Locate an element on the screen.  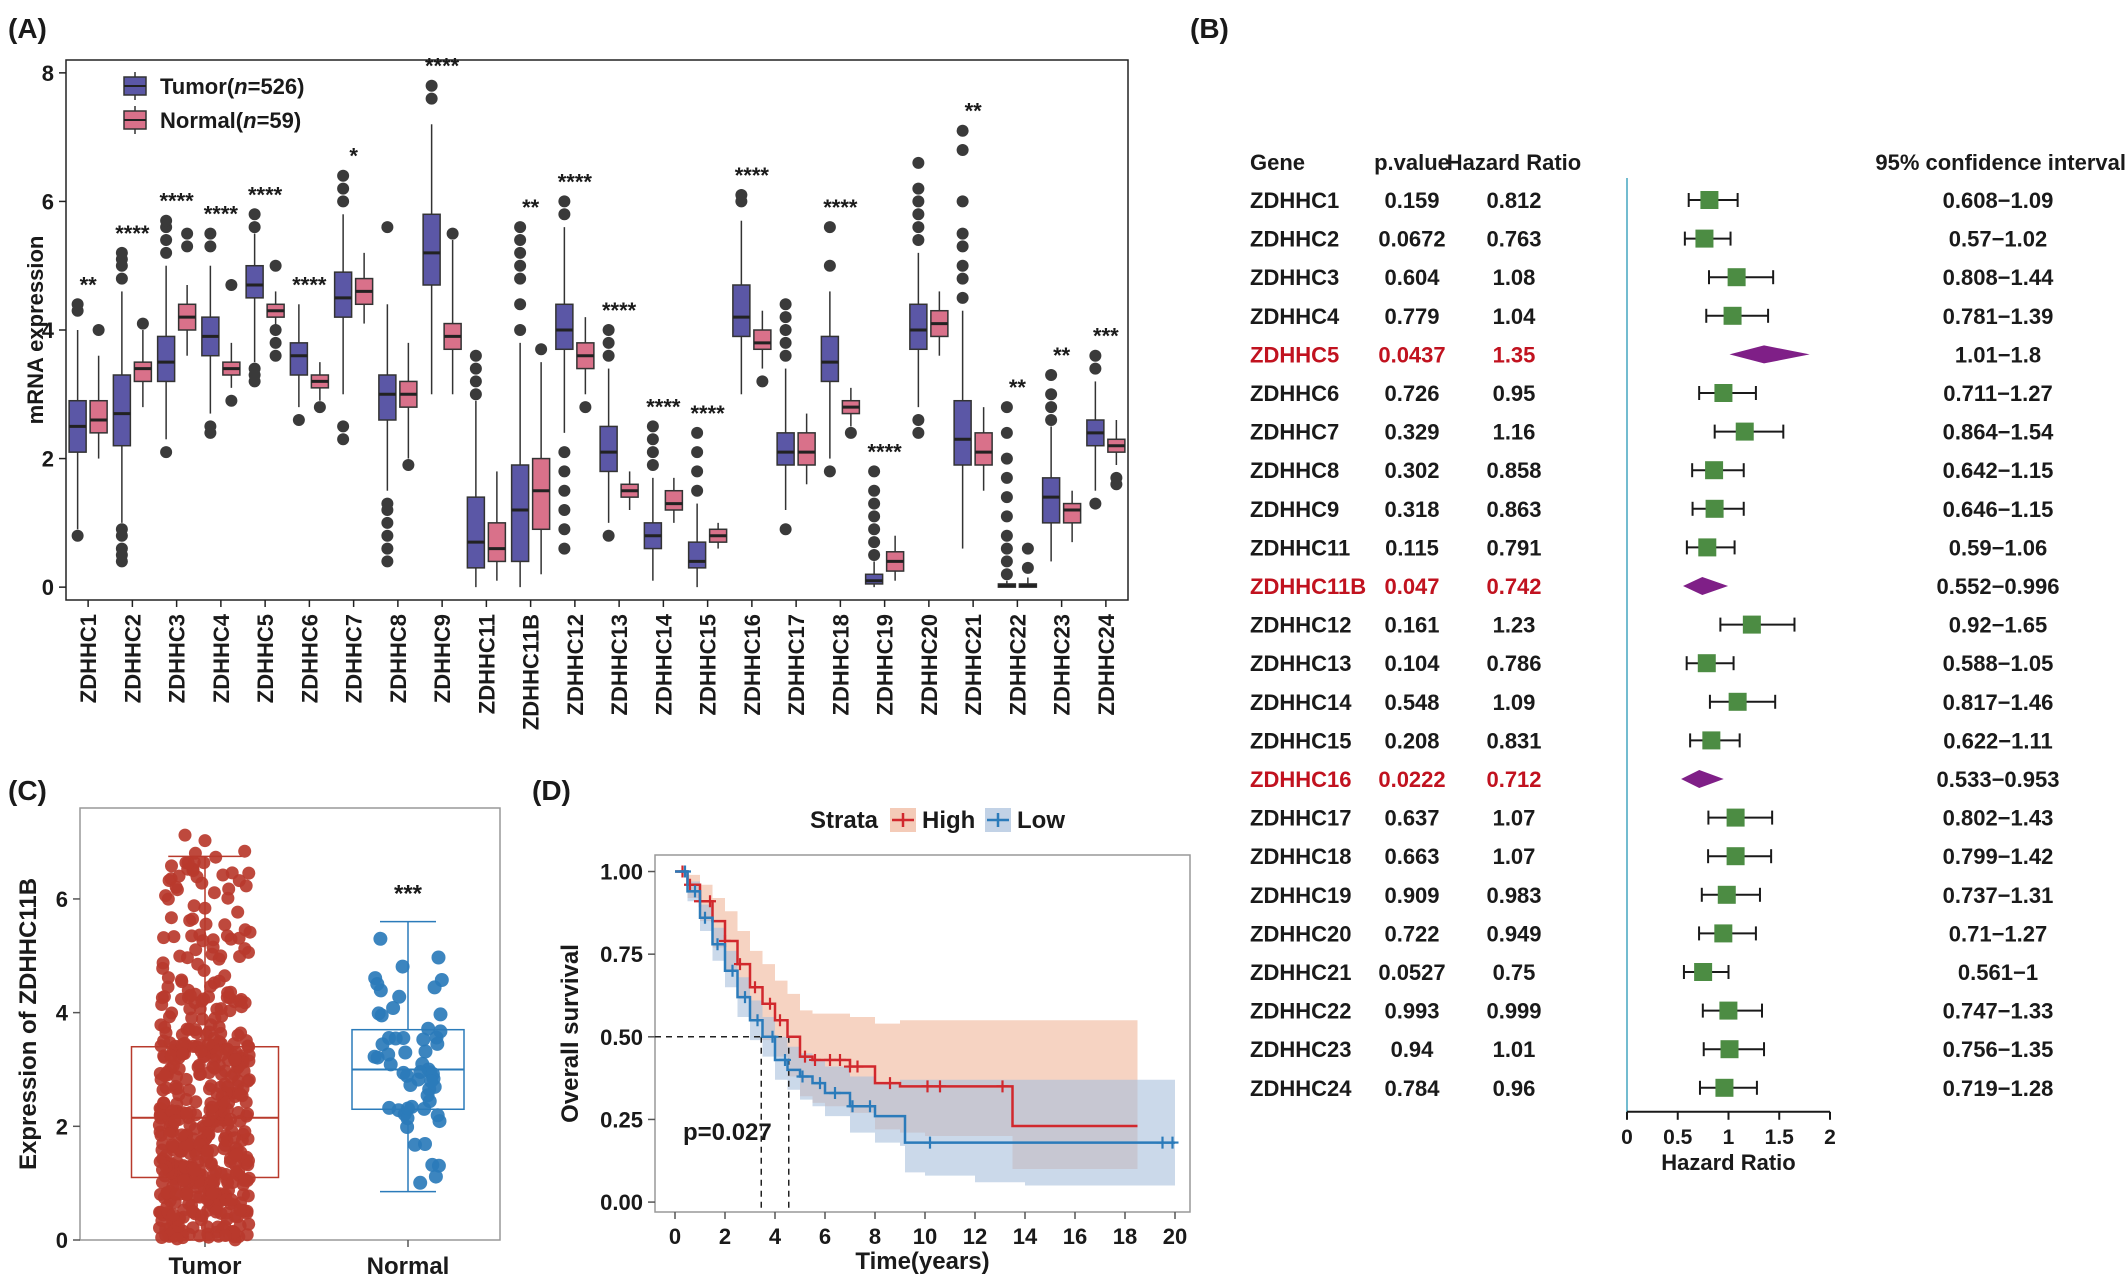
hr-label: 1.04 is located at coordinates (1515, 316).